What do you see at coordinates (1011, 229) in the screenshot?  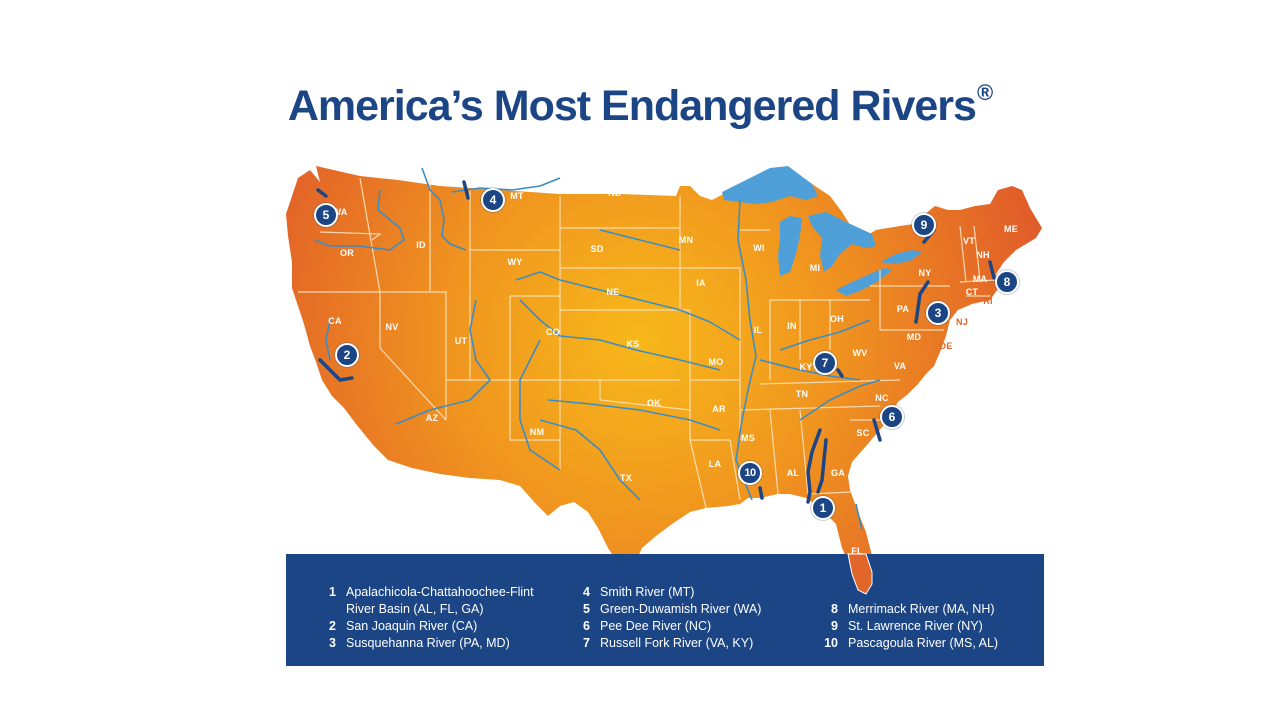 I see `state-label-me: ME` at bounding box center [1011, 229].